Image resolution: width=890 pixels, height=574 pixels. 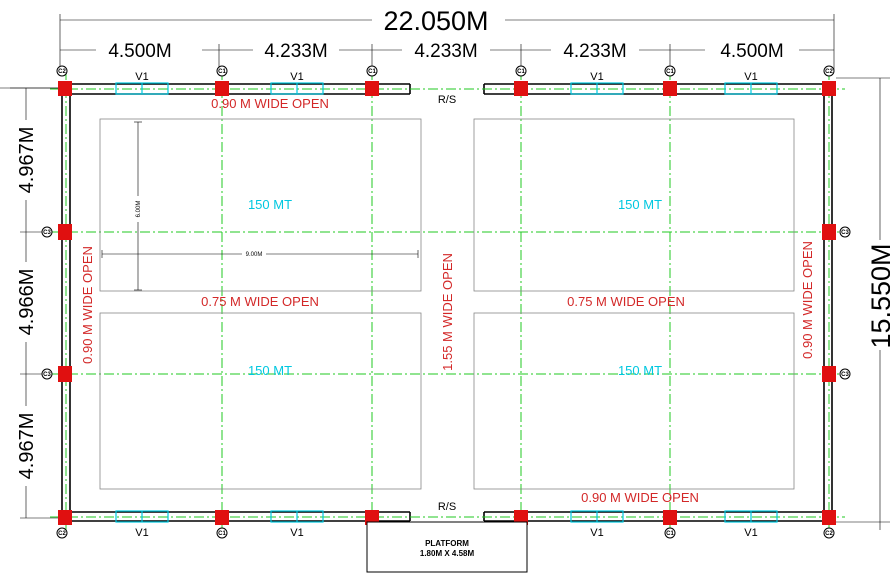 What do you see at coordinates (27, 302) in the screenshot?
I see `bay-height-2: 4.966M` at bounding box center [27, 302].